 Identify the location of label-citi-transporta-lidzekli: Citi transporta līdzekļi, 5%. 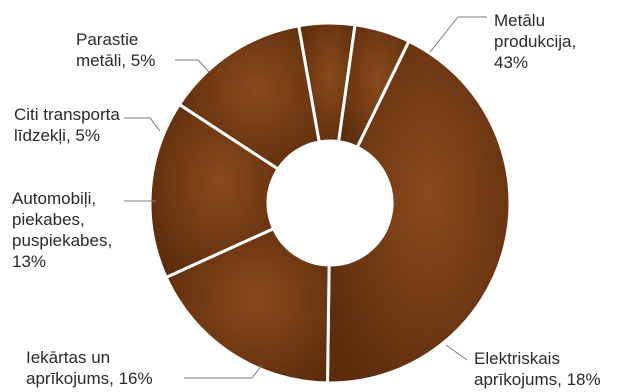
(67, 125).